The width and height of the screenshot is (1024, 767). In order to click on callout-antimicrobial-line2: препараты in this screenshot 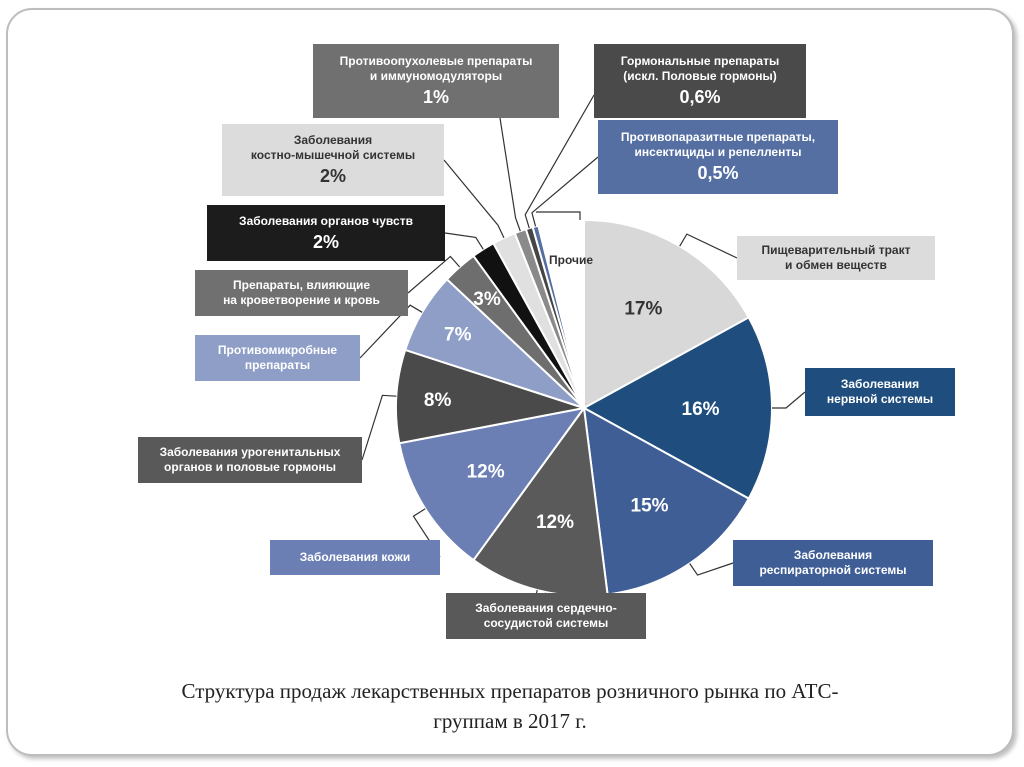, I will do `click(277, 365)`.